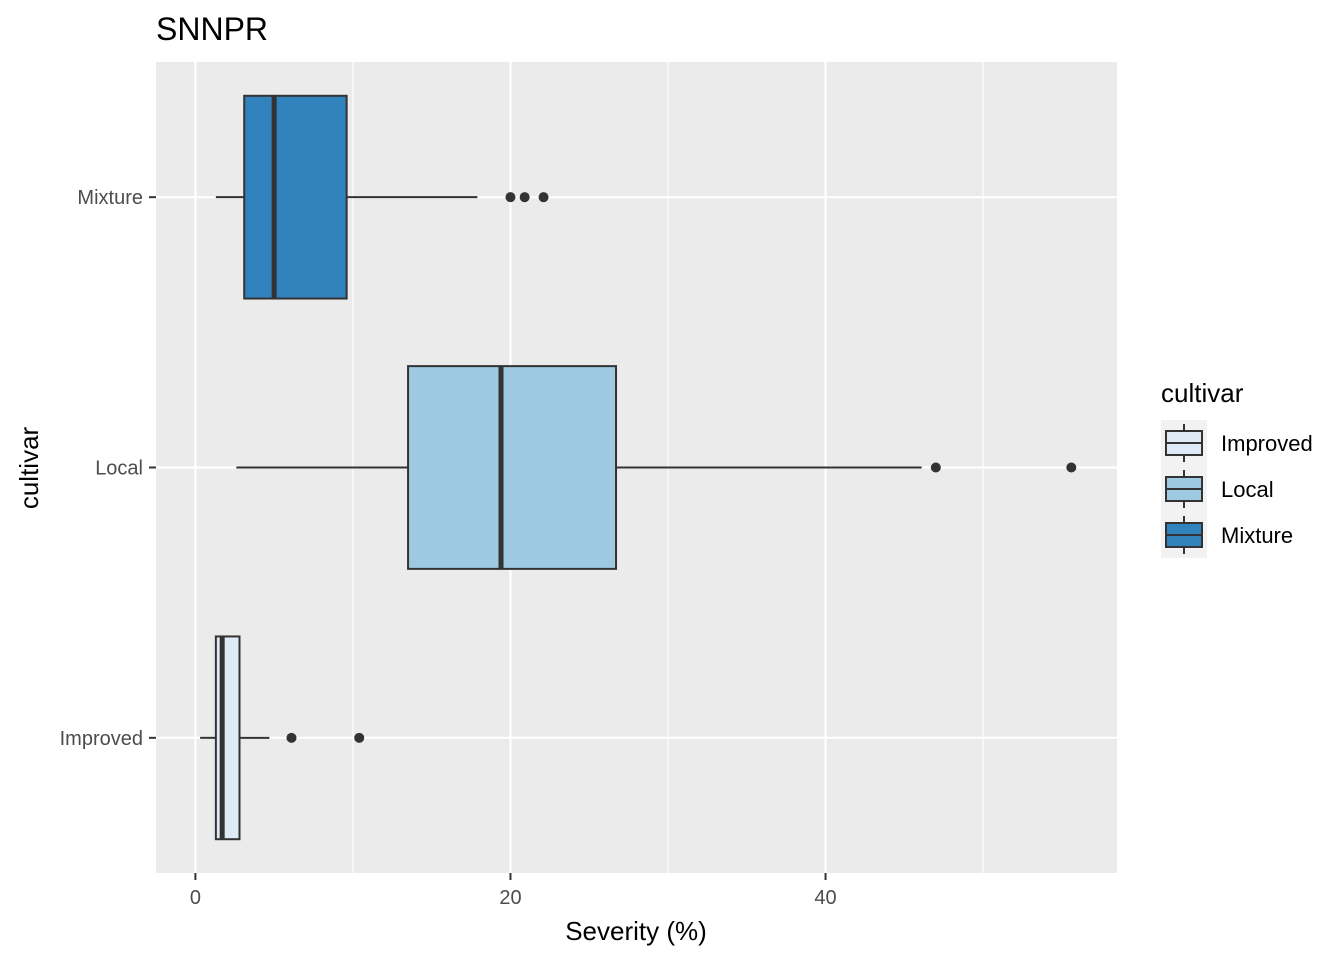 The width and height of the screenshot is (1344, 960). What do you see at coordinates (825, 898) in the screenshot?
I see `x-tick-label: 40` at bounding box center [825, 898].